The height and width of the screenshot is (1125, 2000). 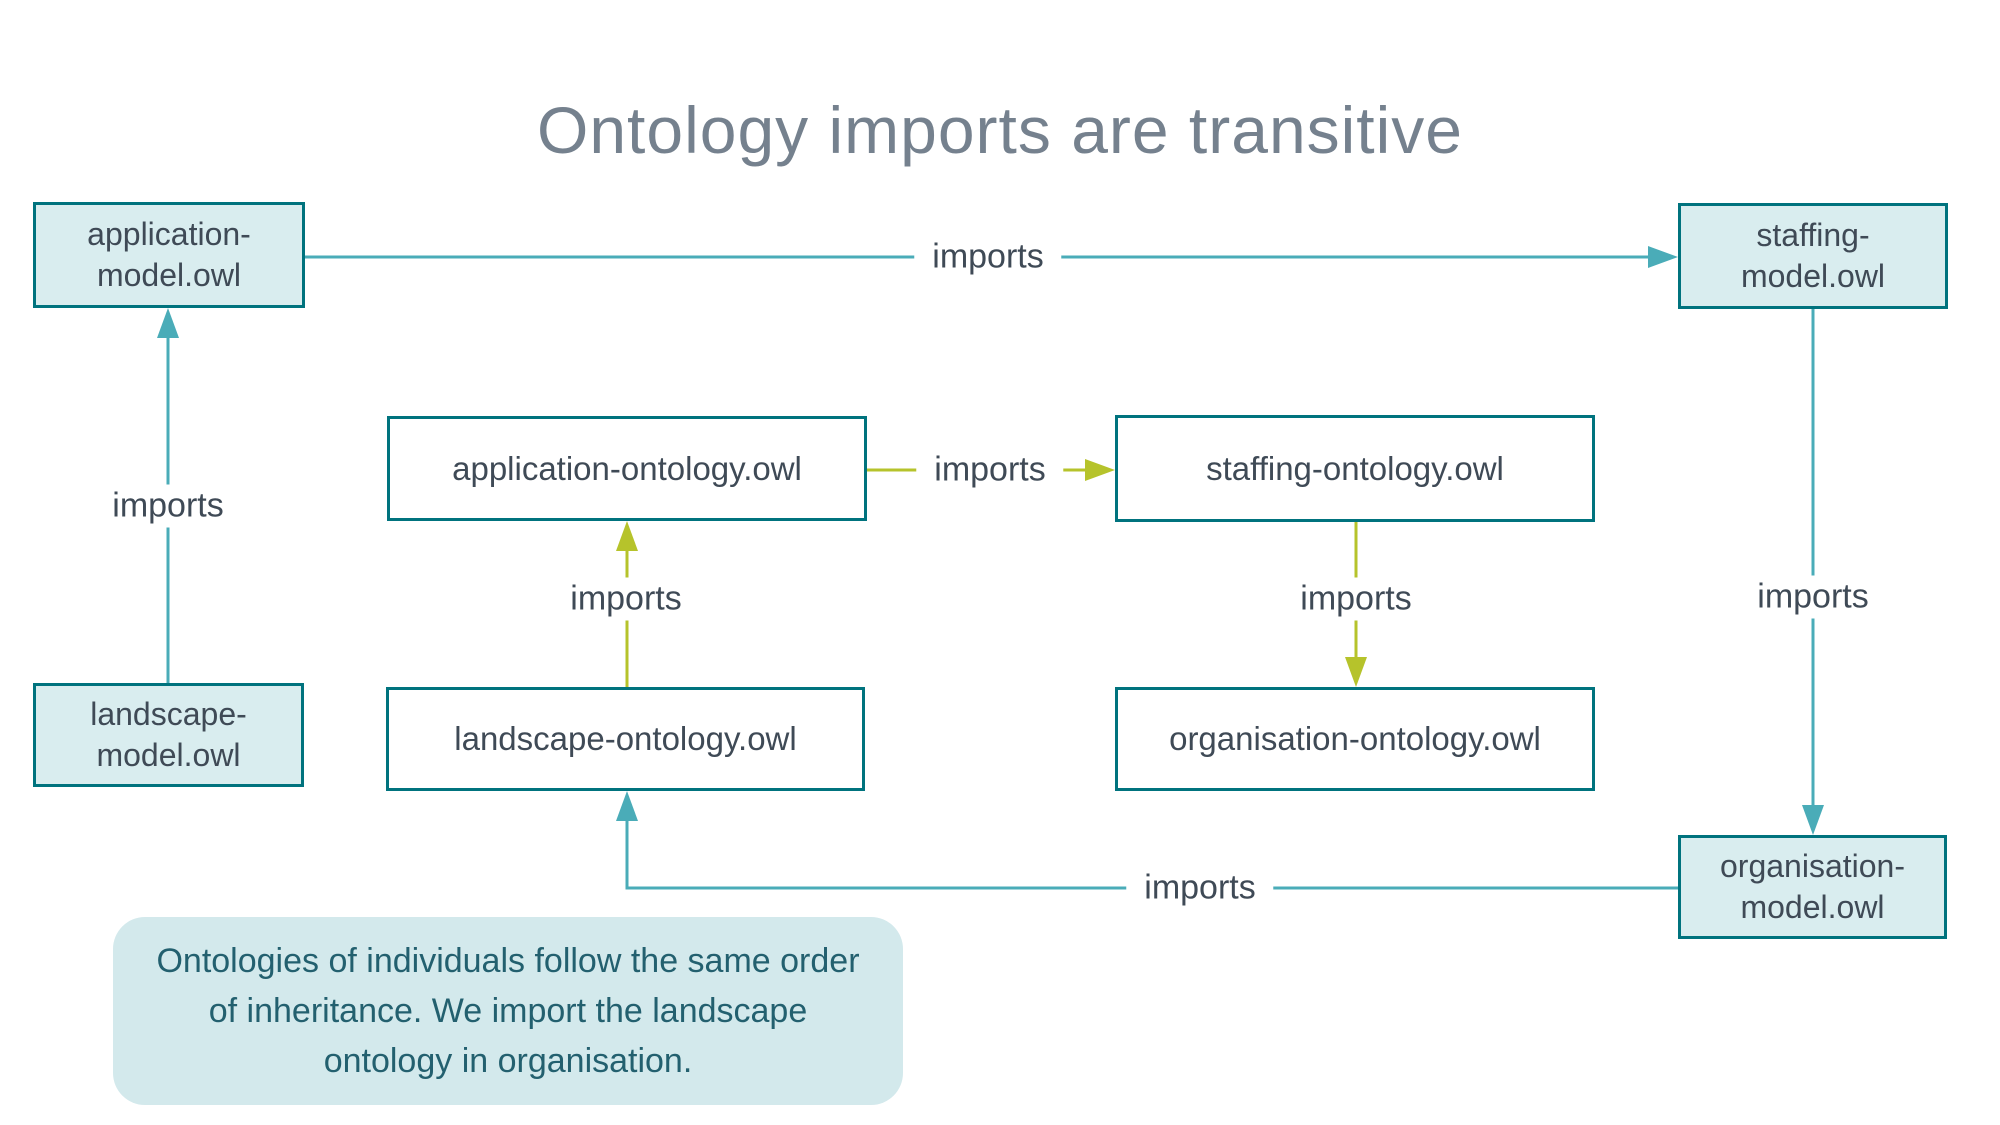 I want to click on node-landscape-ontology-label: landscape-ontology.owl, so click(x=625, y=738).